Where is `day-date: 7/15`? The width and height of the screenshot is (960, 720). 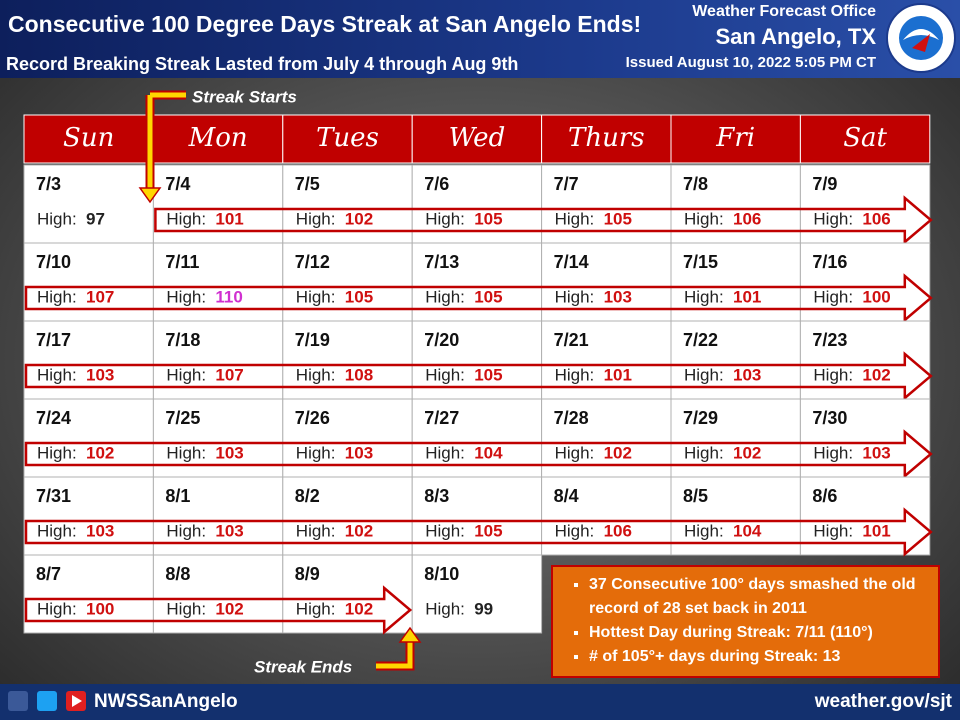
day-date: 7/15 is located at coordinates (700, 262).